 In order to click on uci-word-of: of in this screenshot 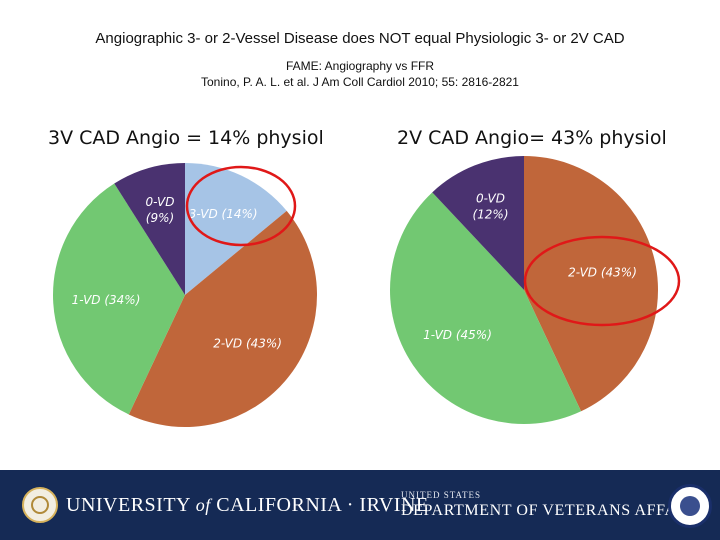, I will do `click(203, 505)`.